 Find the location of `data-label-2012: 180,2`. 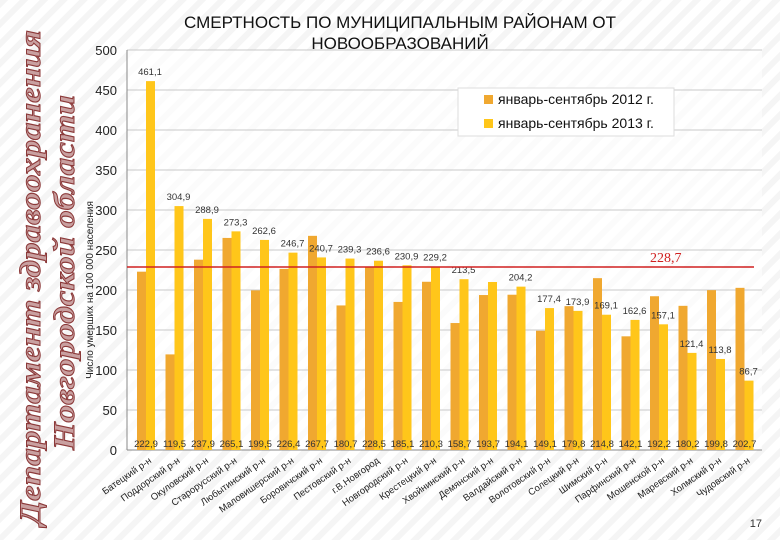

data-label-2012: 180,2 is located at coordinates (688, 444).